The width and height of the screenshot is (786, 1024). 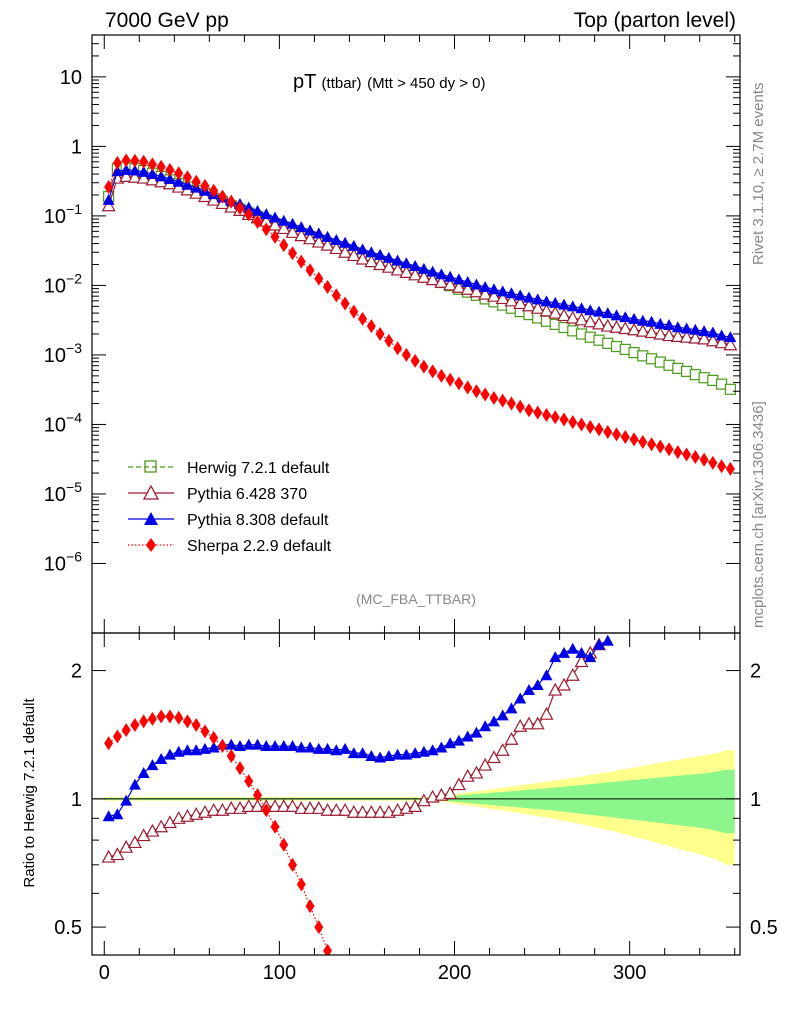 What do you see at coordinates (74, 209) in the screenshot?
I see `main-ytick-exp-2: −1` at bounding box center [74, 209].